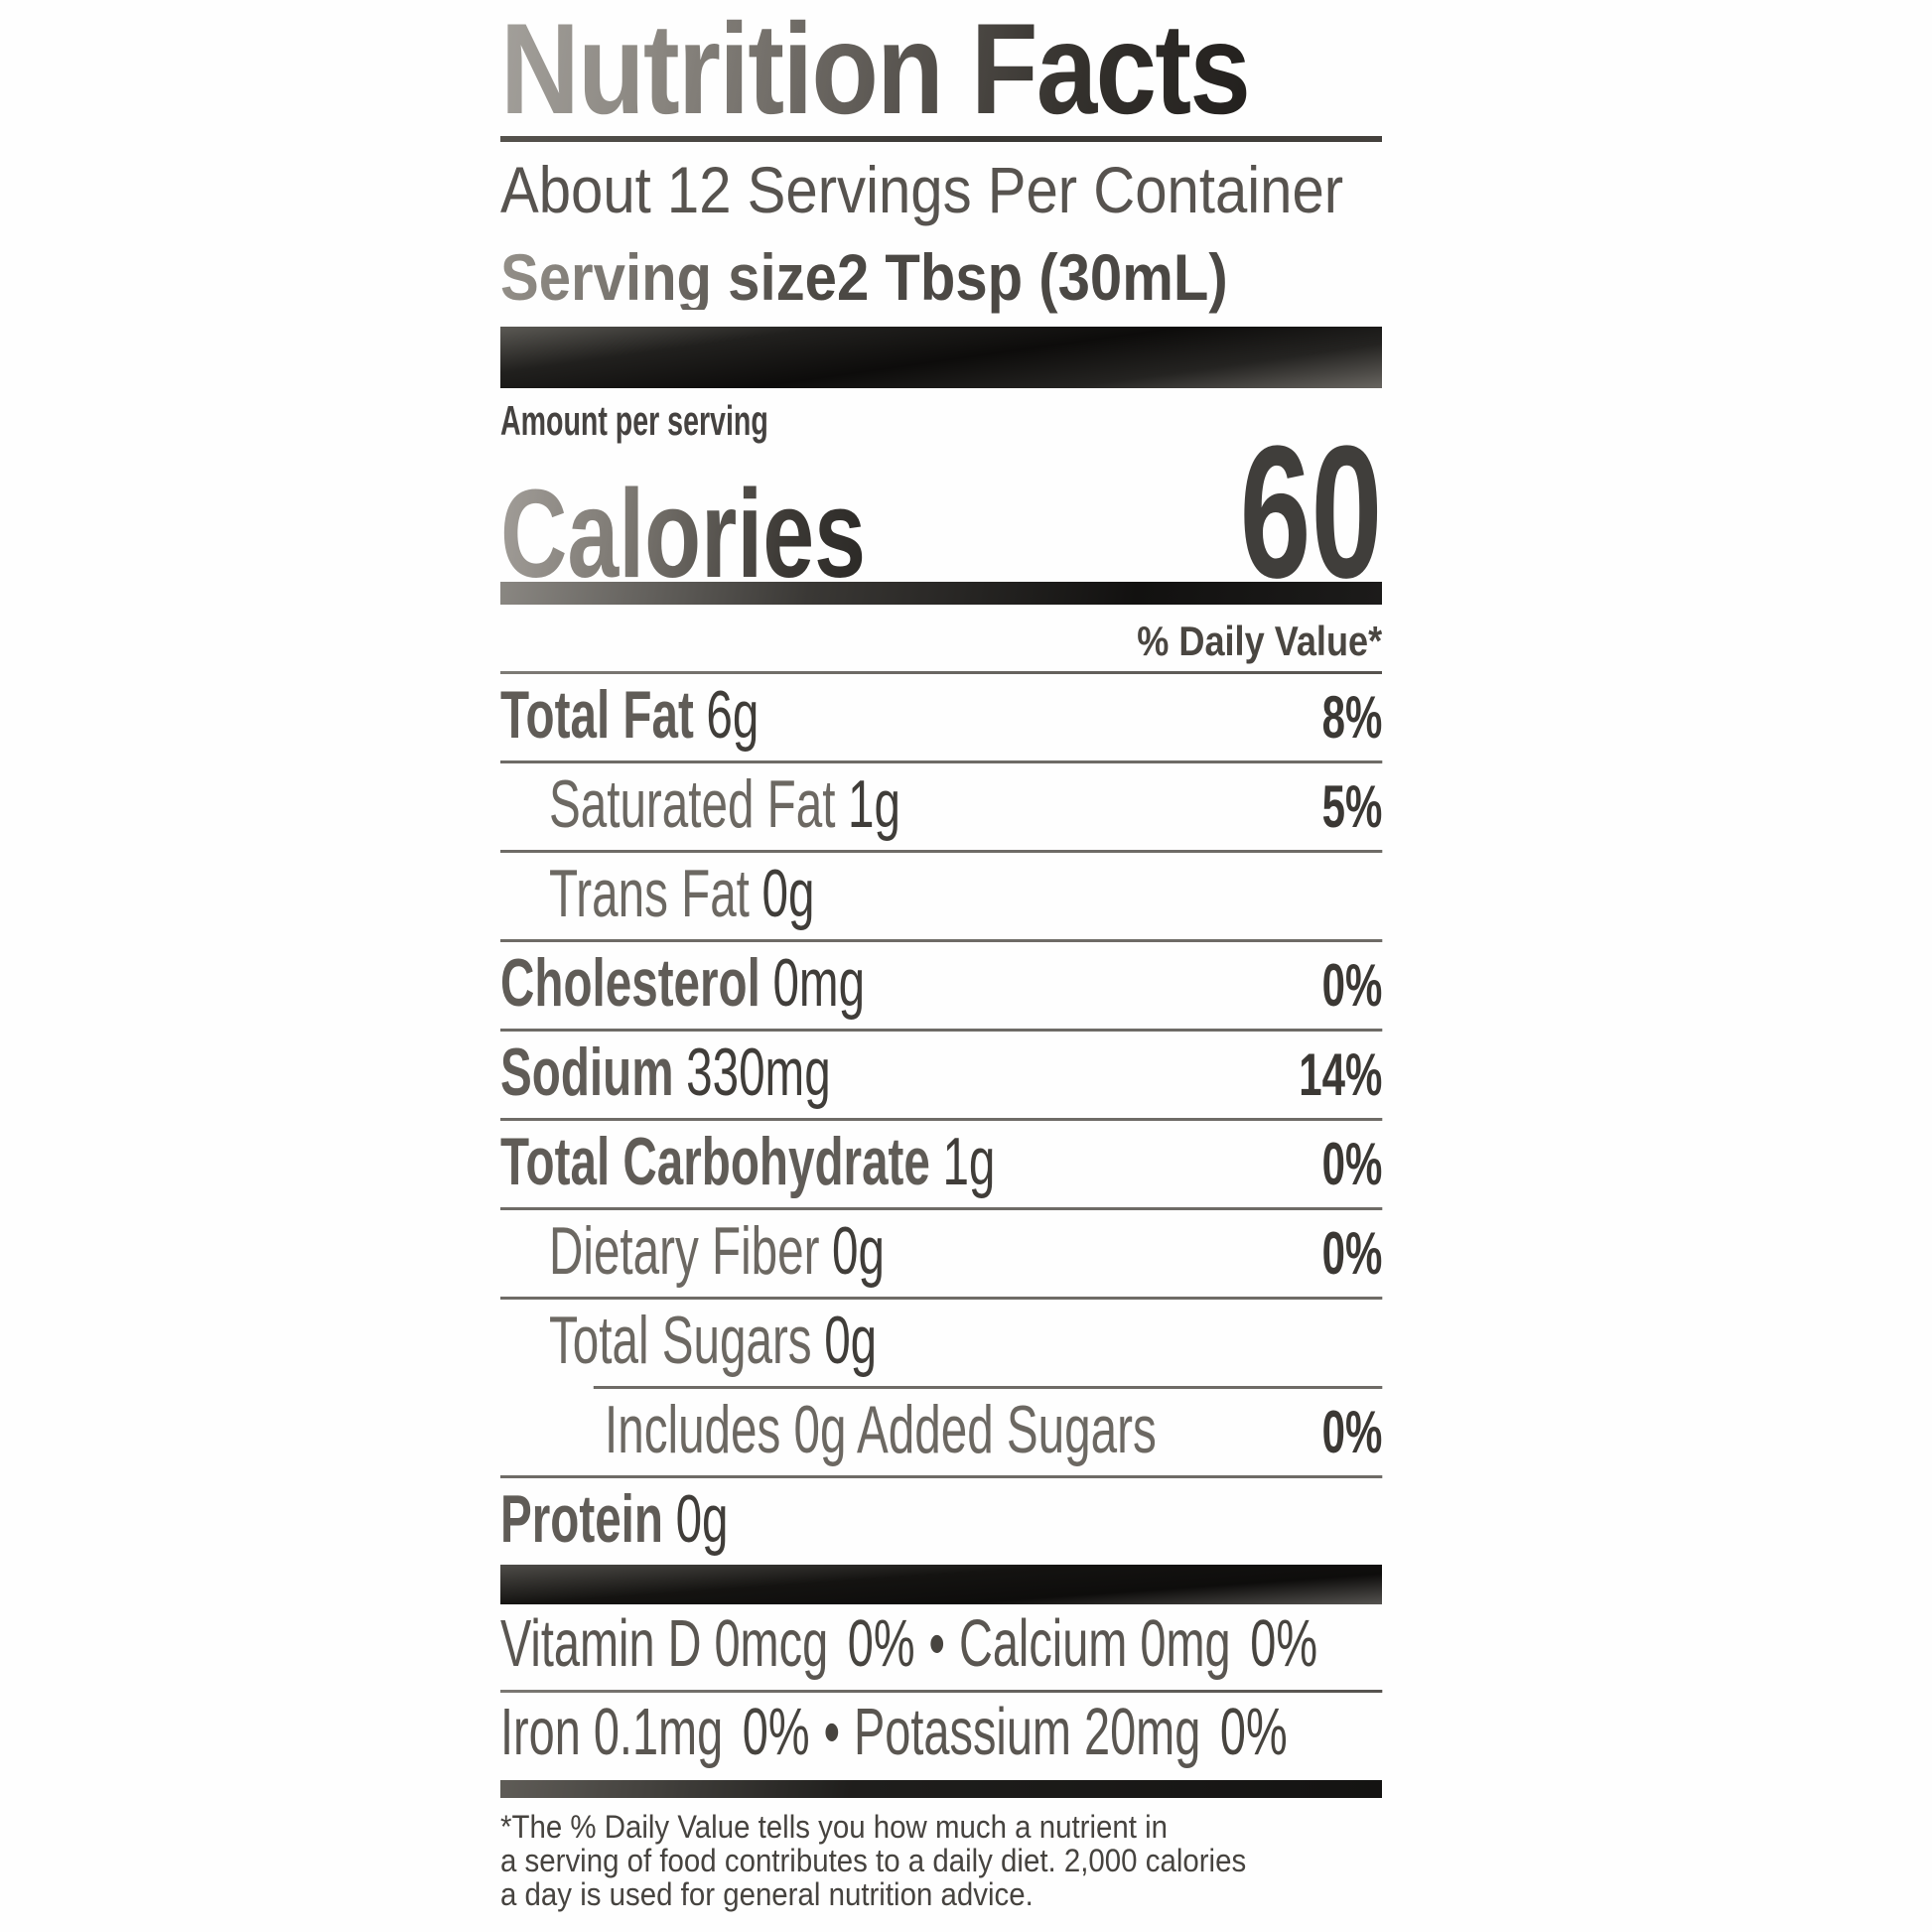 The image size is (1932, 1932). Describe the element at coordinates (922, 189) in the screenshot. I see `servings-per-container: About 12 Servings Per Container` at that location.